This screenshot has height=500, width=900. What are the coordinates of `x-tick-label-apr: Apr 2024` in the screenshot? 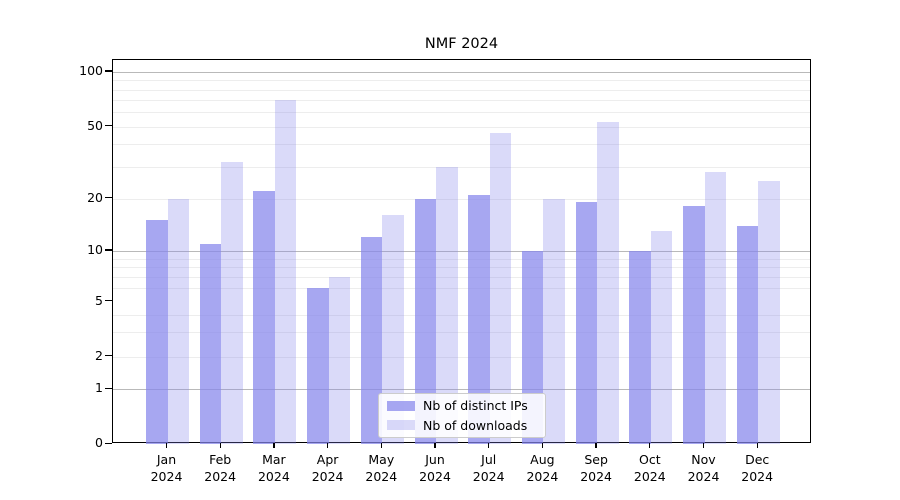 It's located at (328, 468).